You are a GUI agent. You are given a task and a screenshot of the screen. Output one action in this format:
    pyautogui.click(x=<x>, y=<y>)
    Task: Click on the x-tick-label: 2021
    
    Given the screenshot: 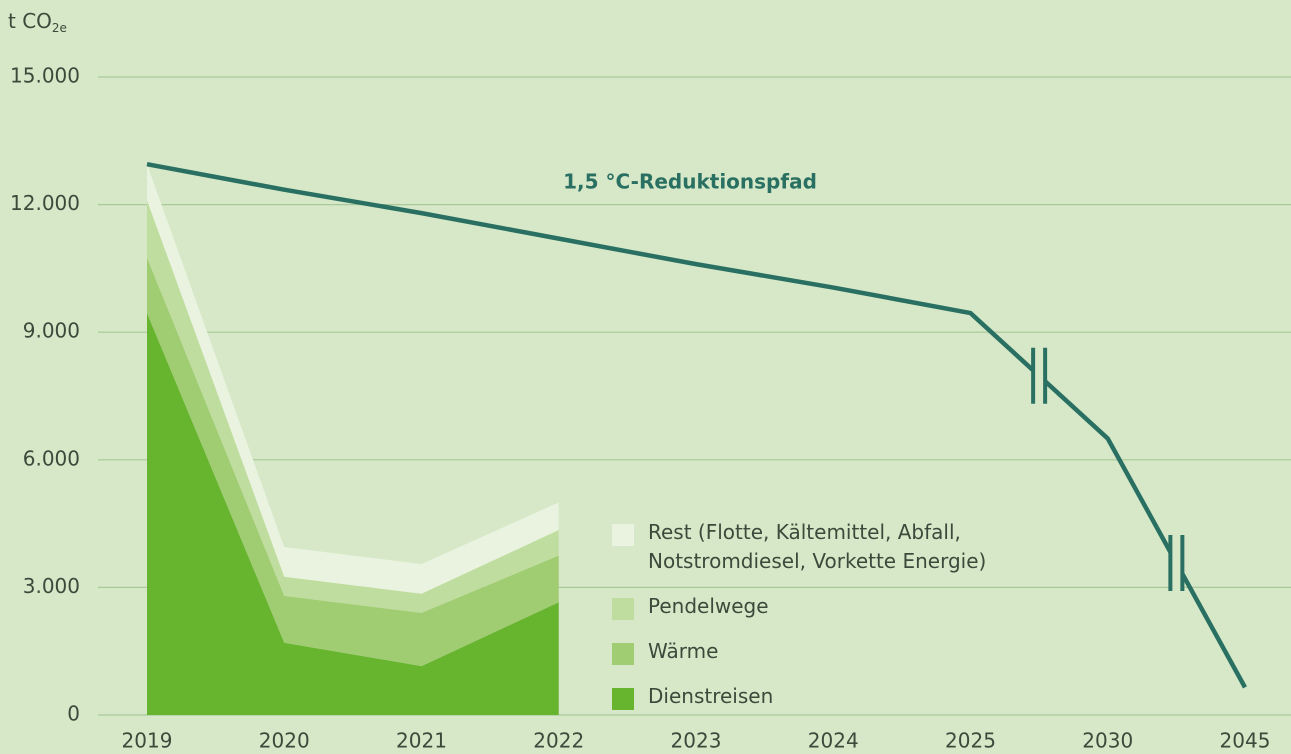 What is the action you would take?
    pyautogui.click(x=421, y=741)
    